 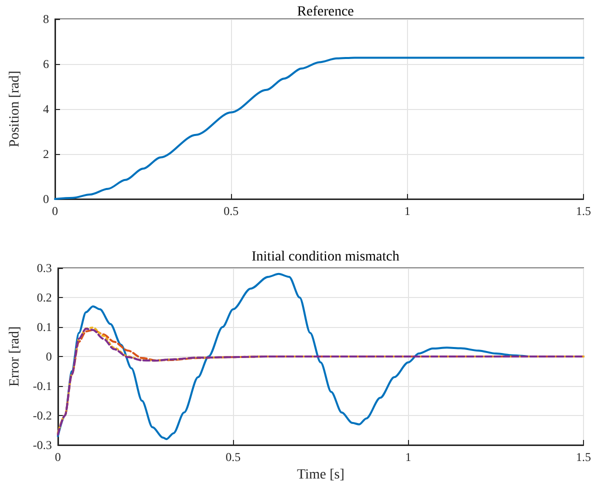 What do you see at coordinates (42, 415) in the screenshot?
I see `y-tick-label: -0.2` at bounding box center [42, 415].